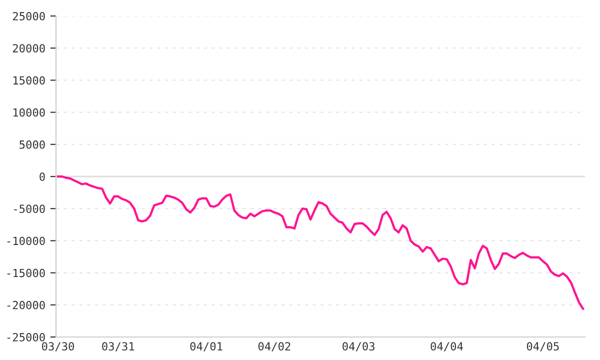 The image size is (600, 360). I want to click on y-tick-label: -25000, so click(26, 337).